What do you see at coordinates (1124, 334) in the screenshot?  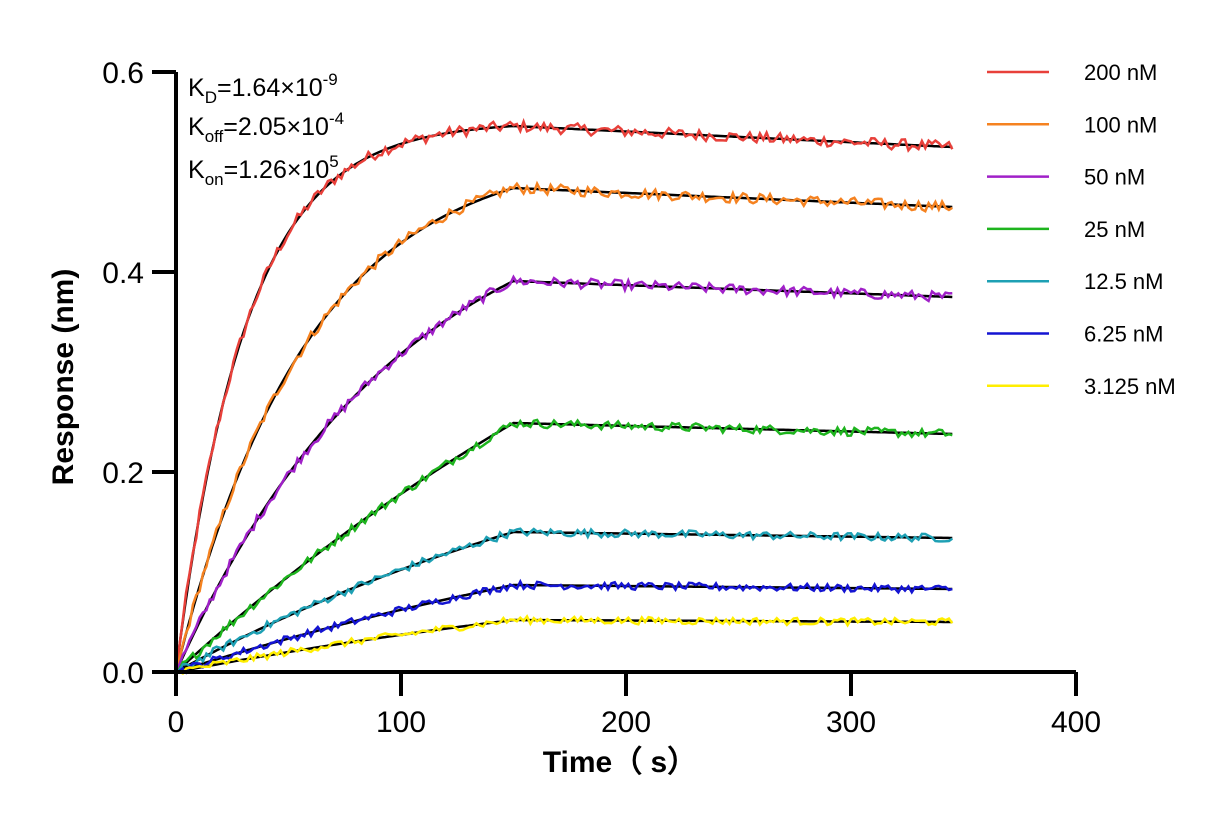 I see `legend-label: 6.25 nM` at bounding box center [1124, 334].